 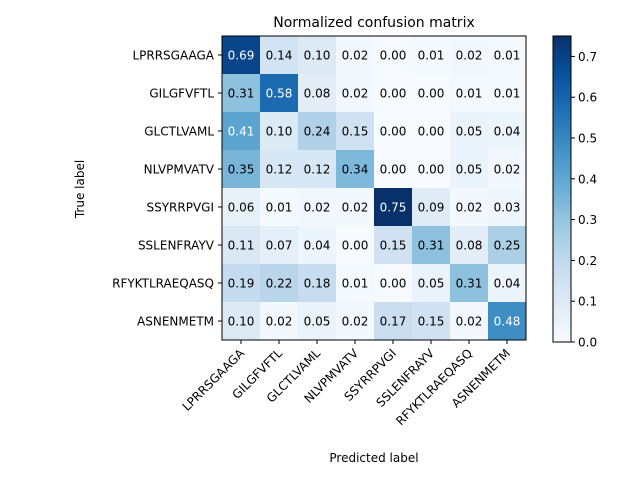 I want to click on cell-value-label: 0.48, so click(x=507, y=322).